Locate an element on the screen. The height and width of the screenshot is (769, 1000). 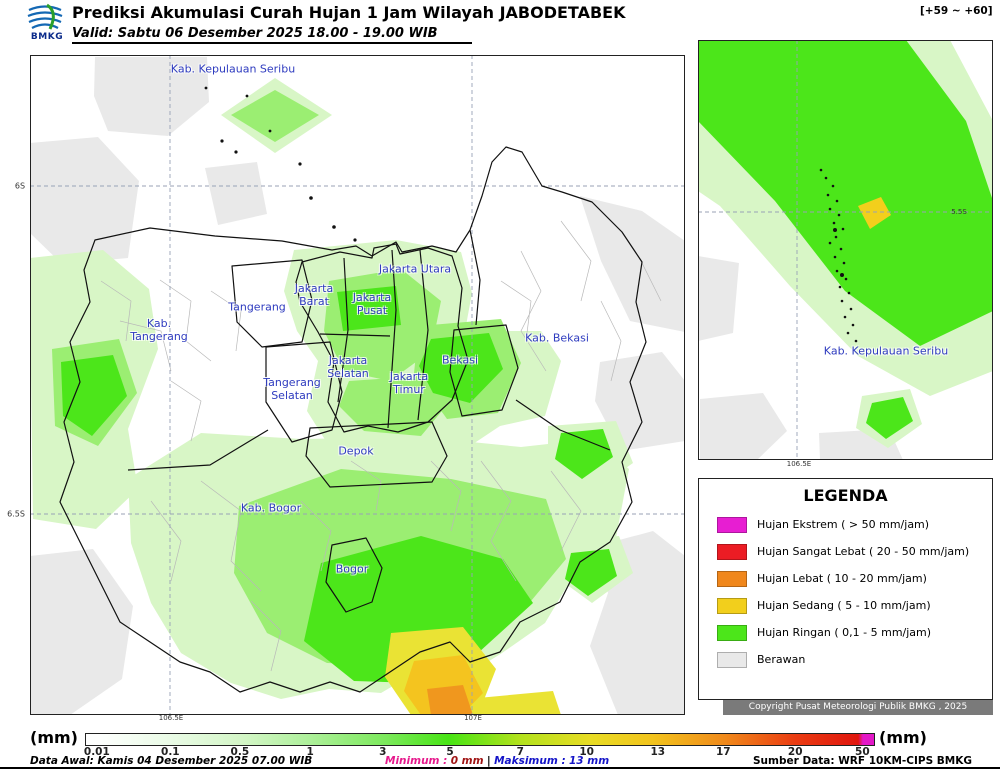
colorbar-tick-0-5: 0.5 is located at coordinates (240, 752).